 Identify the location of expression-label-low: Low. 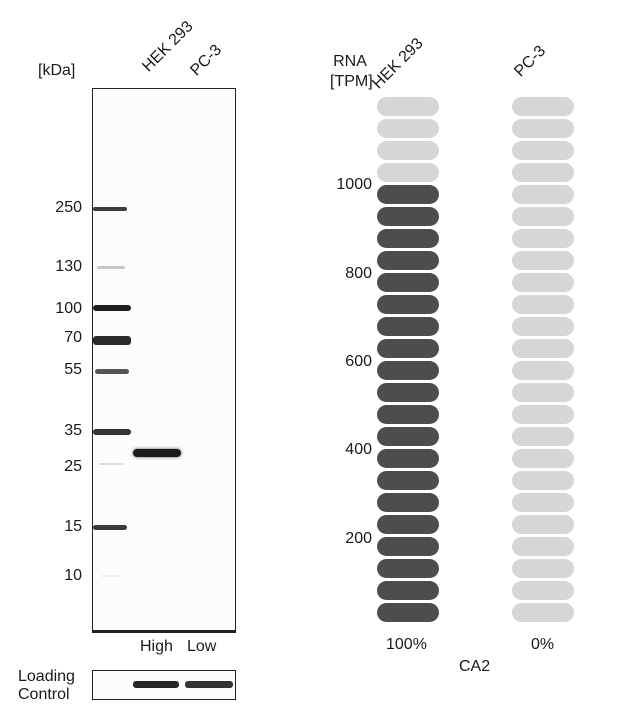
(202, 646).